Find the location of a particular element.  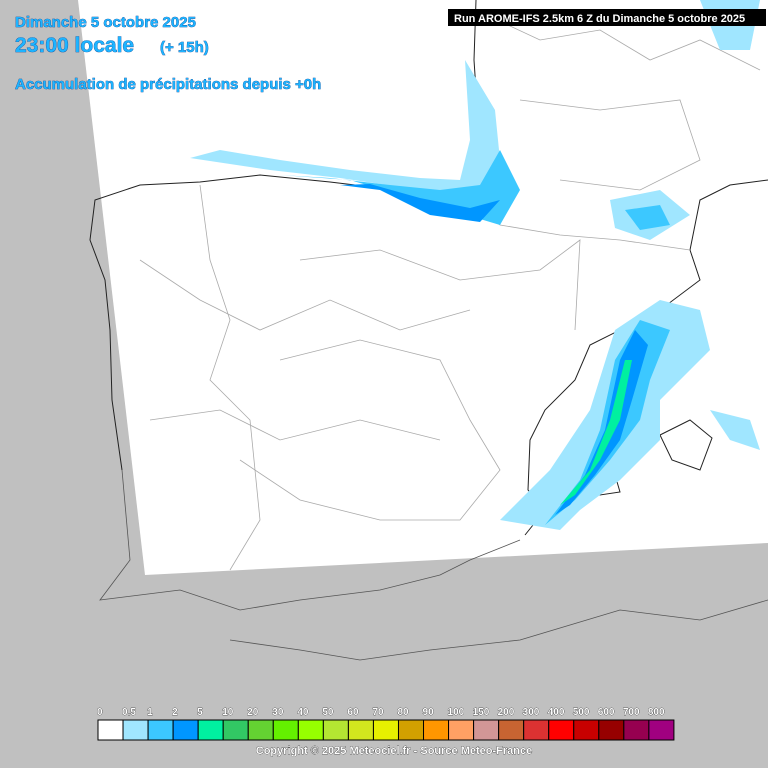

legend-label: 2 is located at coordinates (175, 712).